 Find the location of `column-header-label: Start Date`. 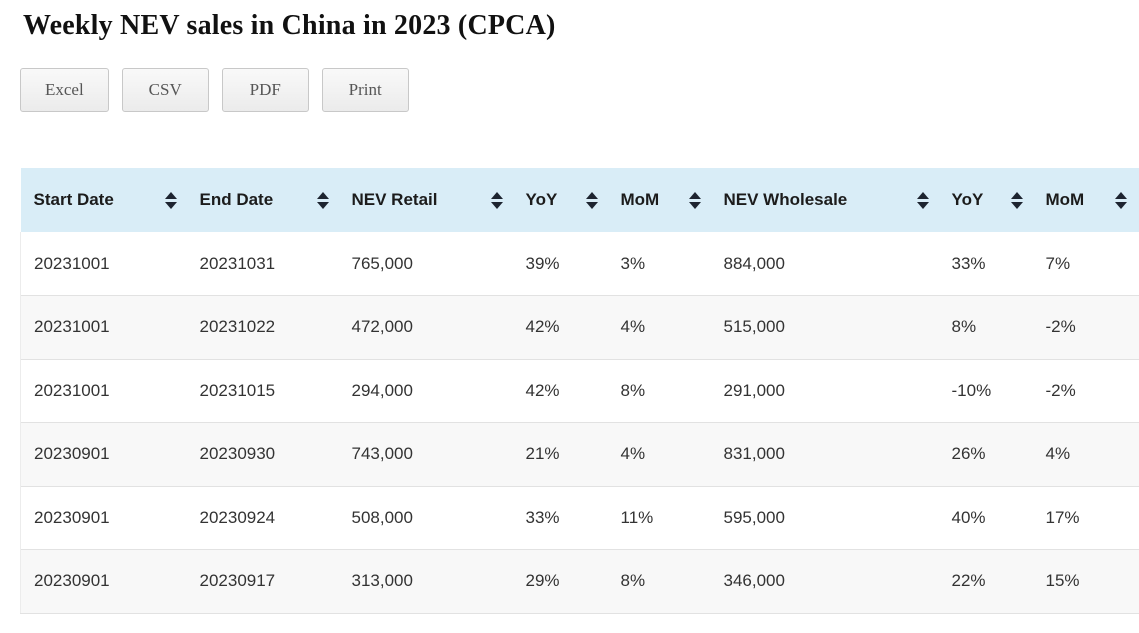

column-header-label: Start Date is located at coordinates (74, 200).